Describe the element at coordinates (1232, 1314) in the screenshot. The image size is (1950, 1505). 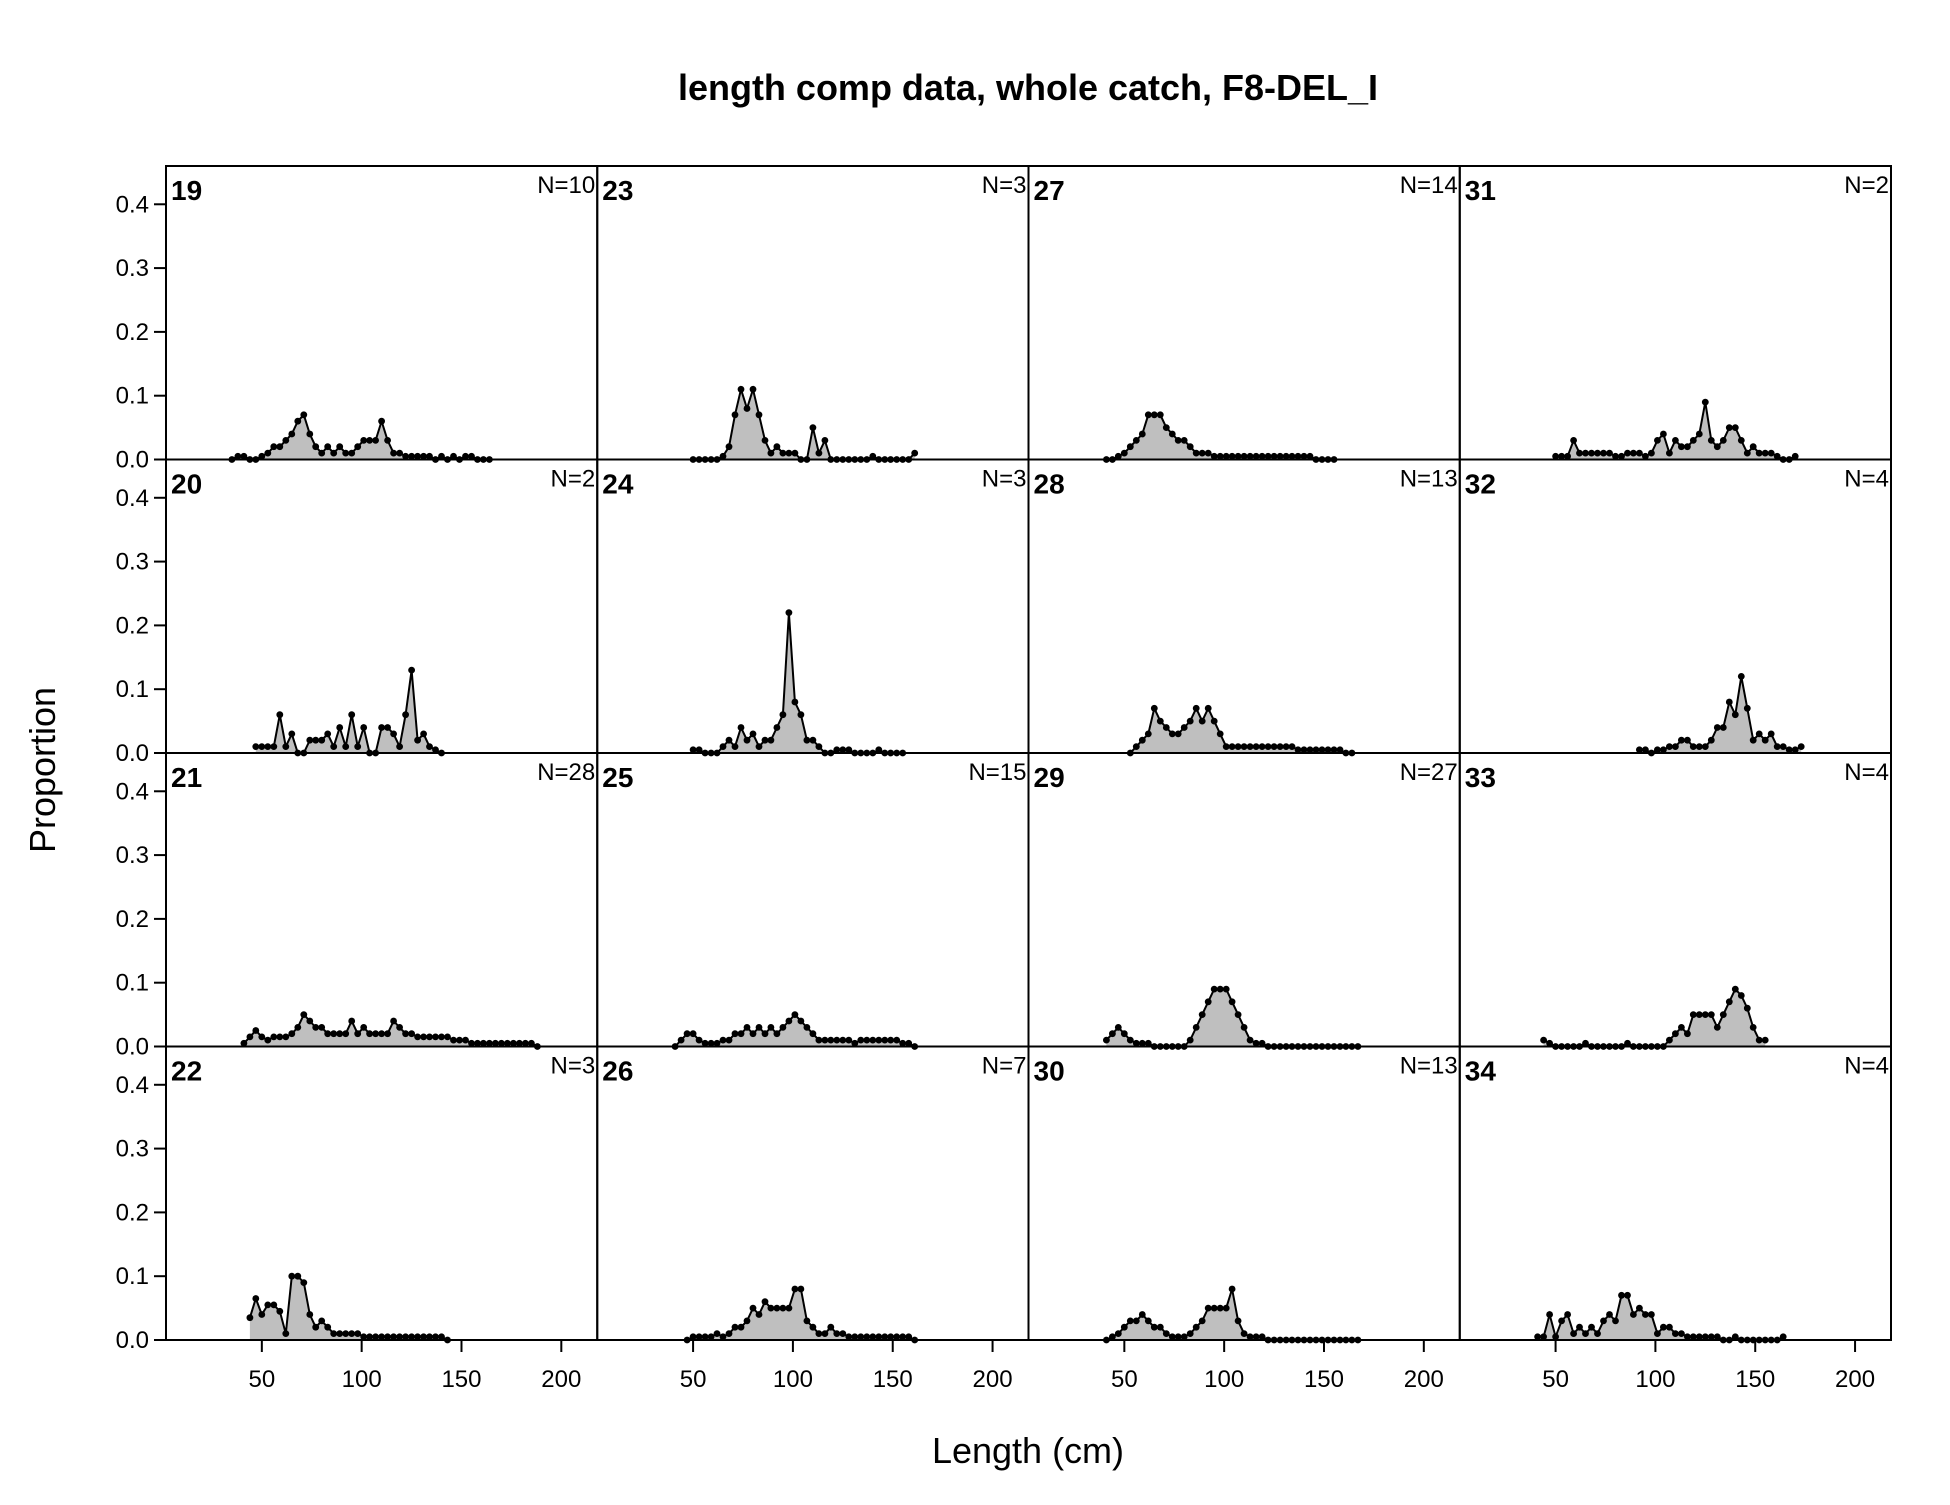
I see `panel-30-area` at that location.